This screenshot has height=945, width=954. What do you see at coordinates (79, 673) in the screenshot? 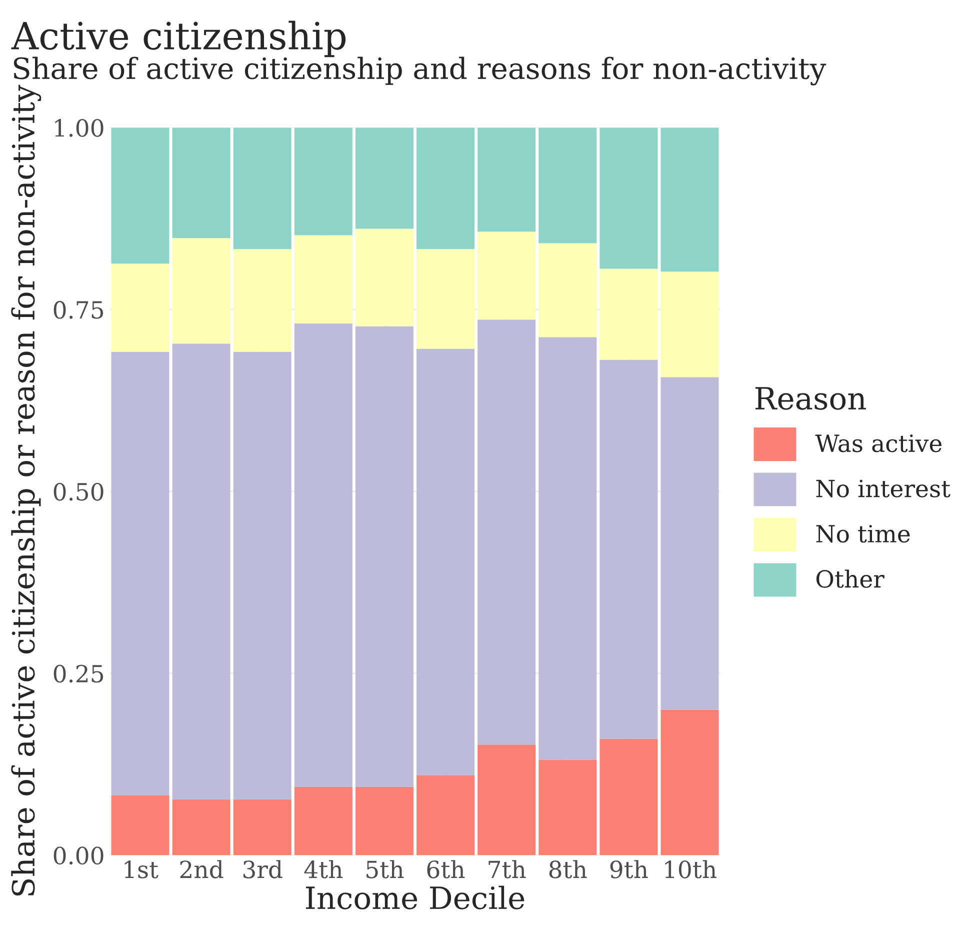
I see `y-tick-label: 0.25` at bounding box center [79, 673].